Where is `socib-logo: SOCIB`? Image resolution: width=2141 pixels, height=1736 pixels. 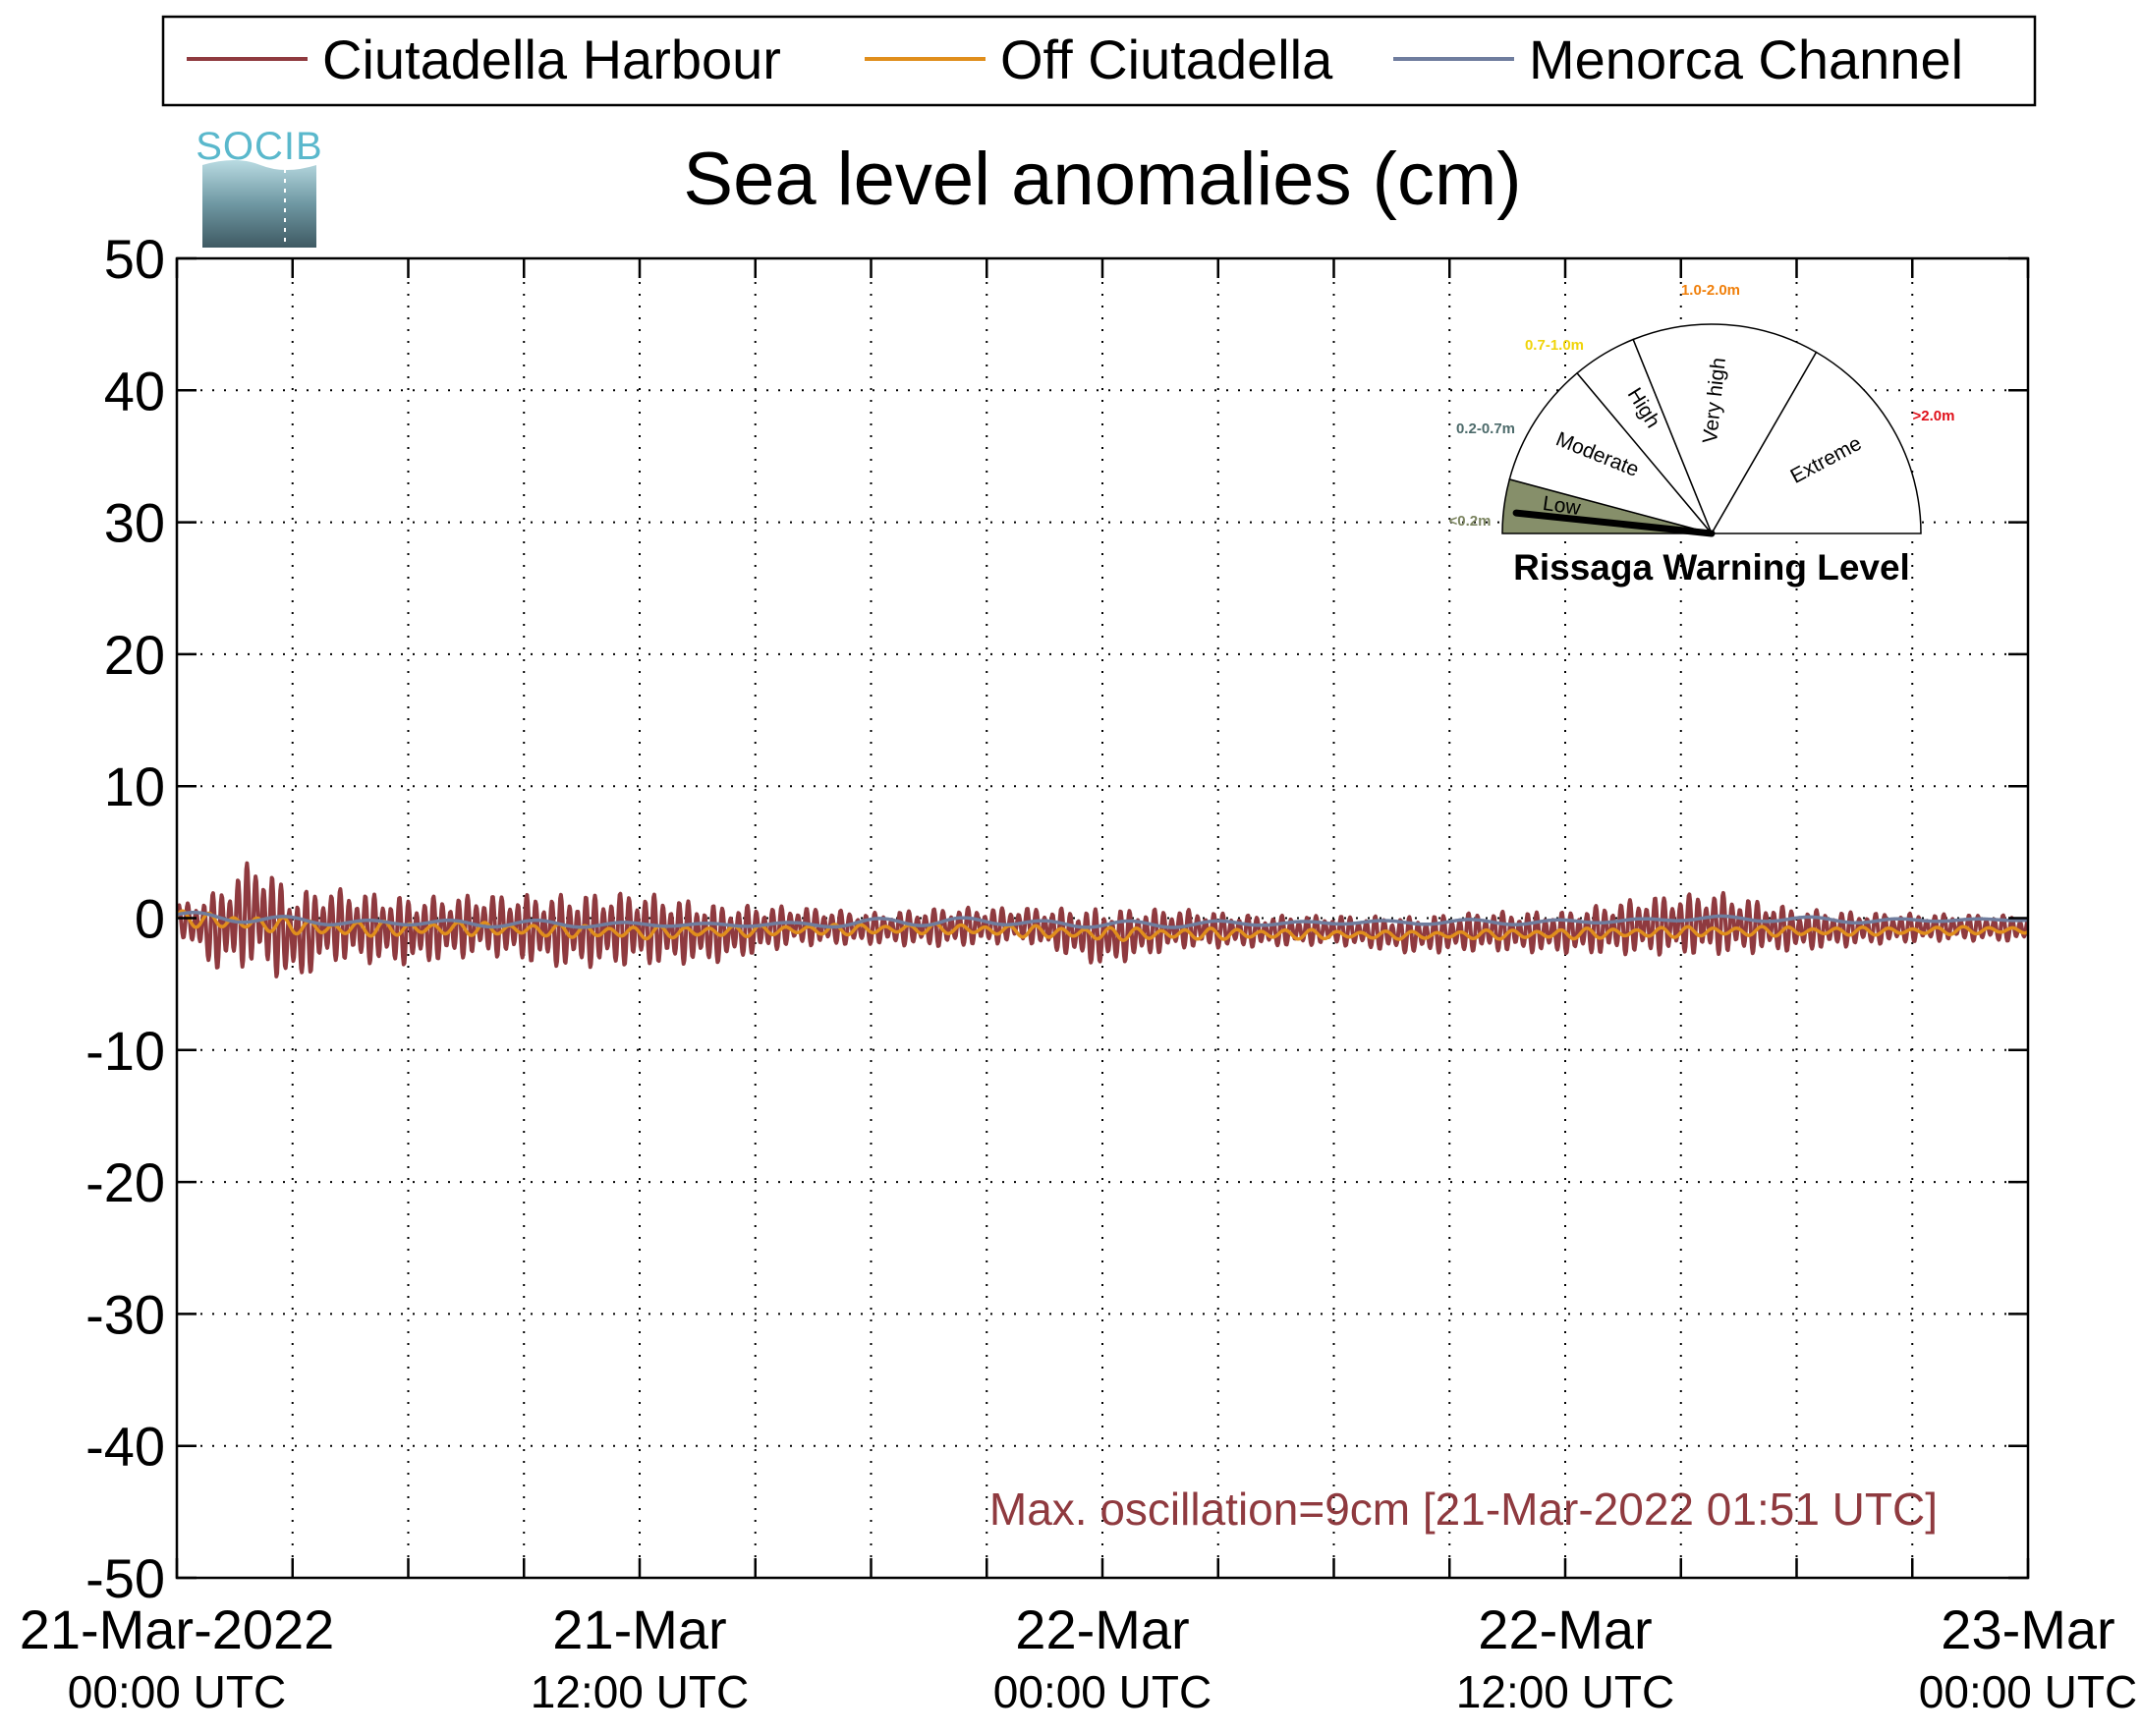 socib-logo: SOCIB is located at coordinates (259, 186).